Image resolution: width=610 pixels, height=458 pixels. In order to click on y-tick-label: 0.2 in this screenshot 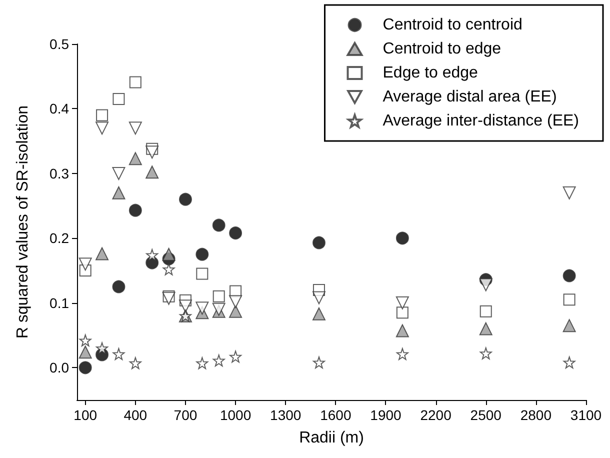, I will do `click(60, 238)`.